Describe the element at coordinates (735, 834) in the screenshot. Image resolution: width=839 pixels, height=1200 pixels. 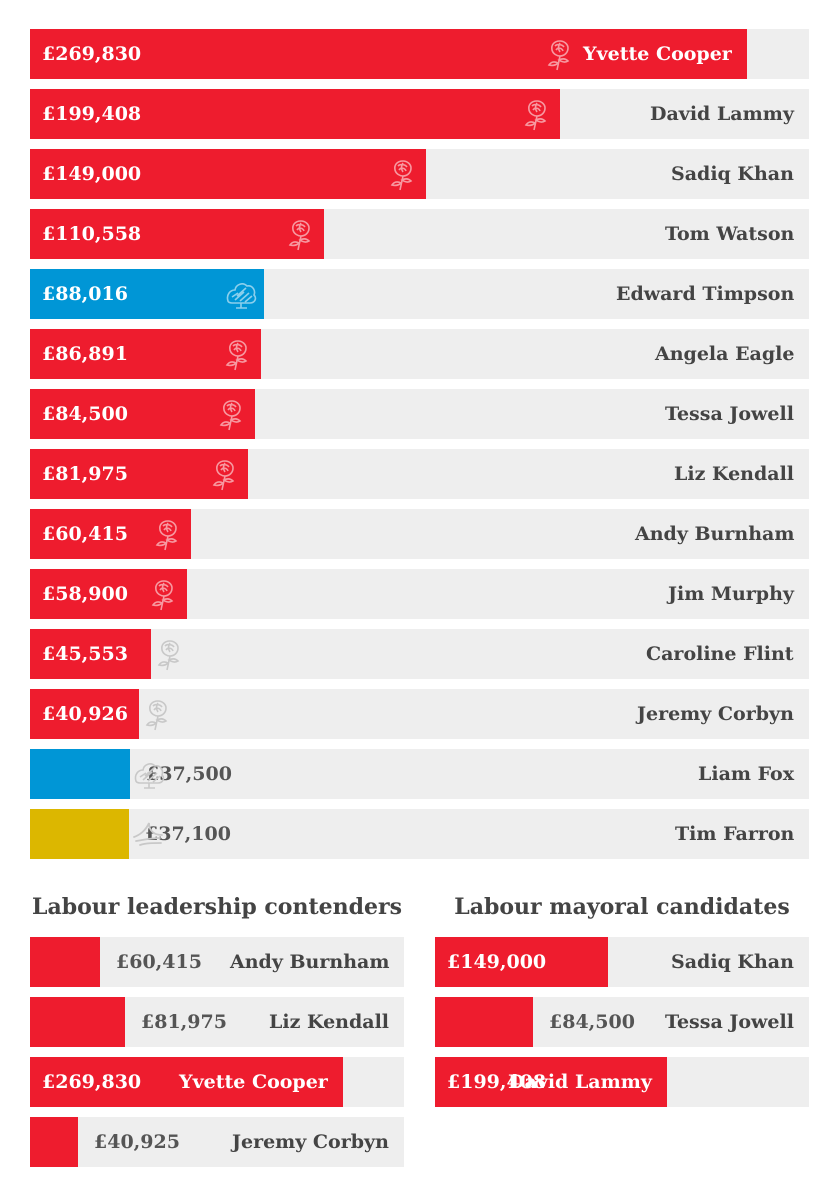
I see `candidate-name: Tim Farron` at that location.